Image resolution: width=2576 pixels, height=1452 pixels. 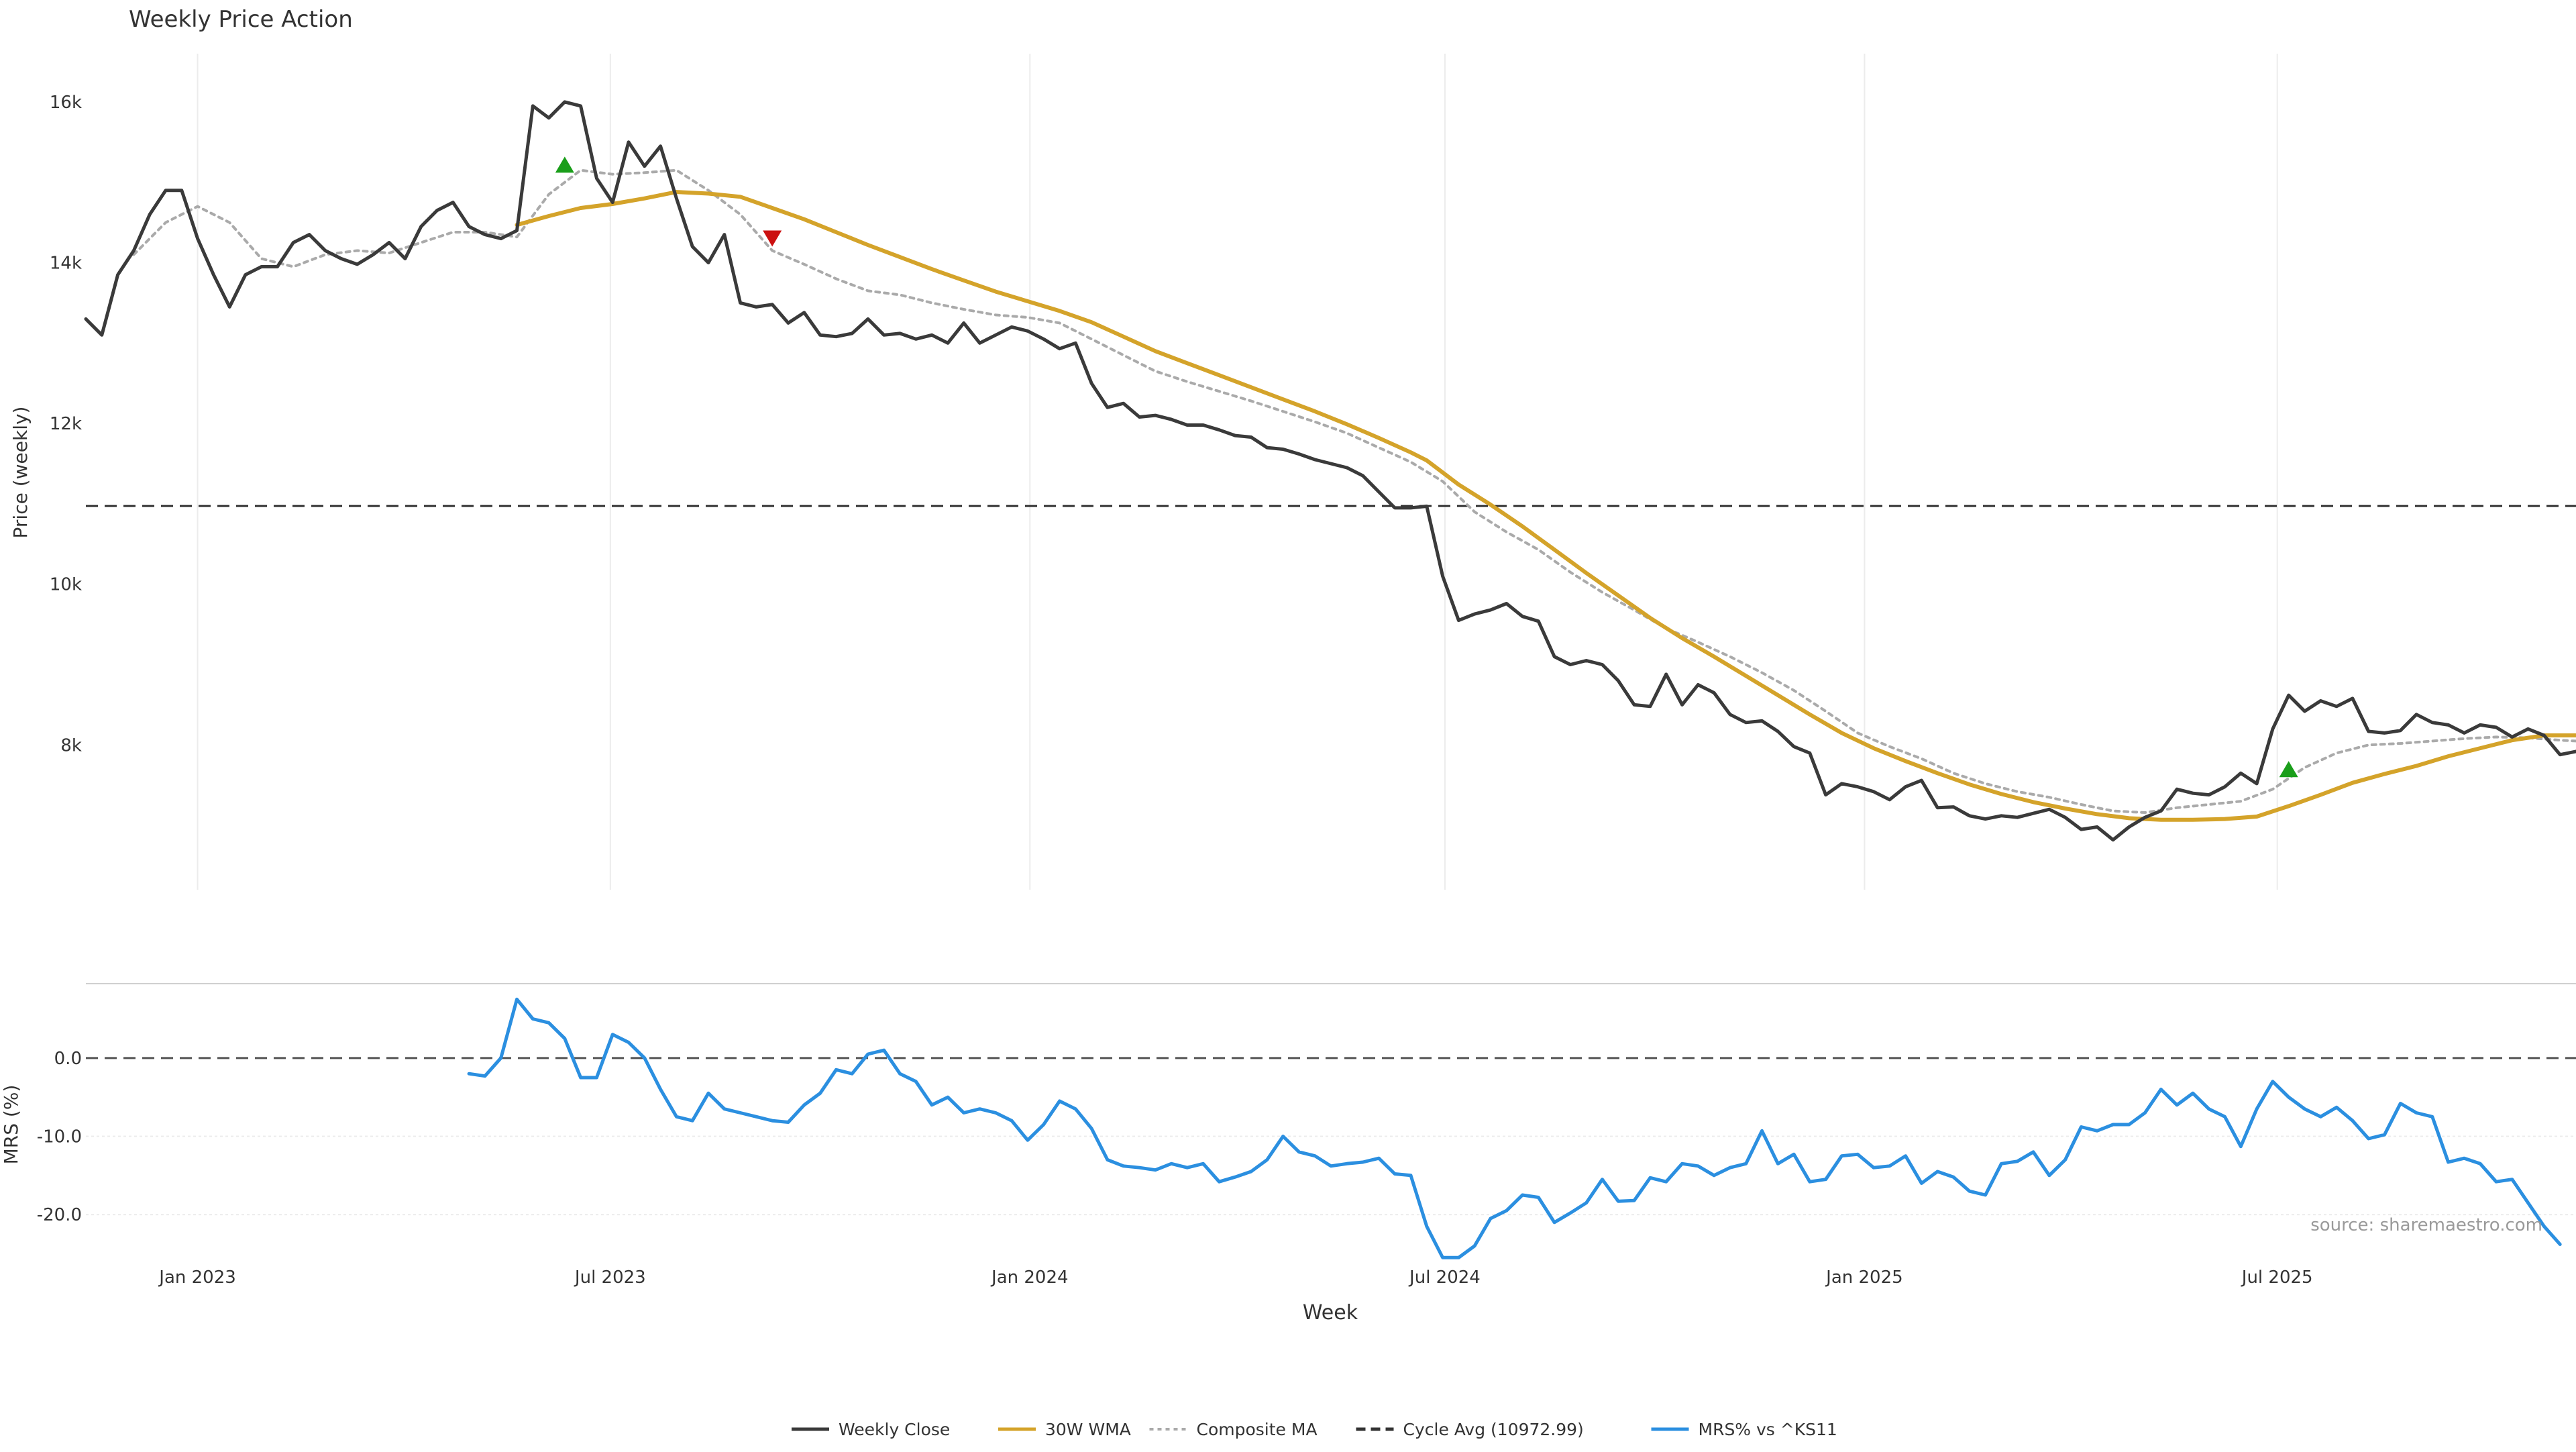 I want to click on price-axis-label: Price (weekly), so click(x=20, y=473).